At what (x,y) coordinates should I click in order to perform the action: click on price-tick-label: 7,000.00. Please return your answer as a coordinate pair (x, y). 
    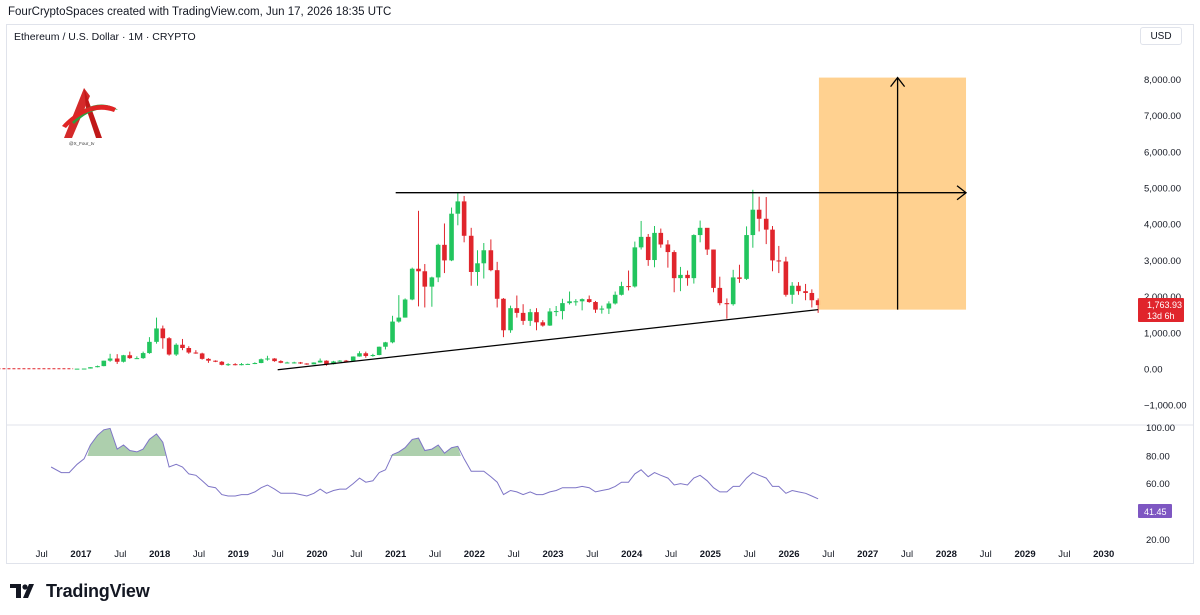
    Looking at the image, I should click on (1162, 116).